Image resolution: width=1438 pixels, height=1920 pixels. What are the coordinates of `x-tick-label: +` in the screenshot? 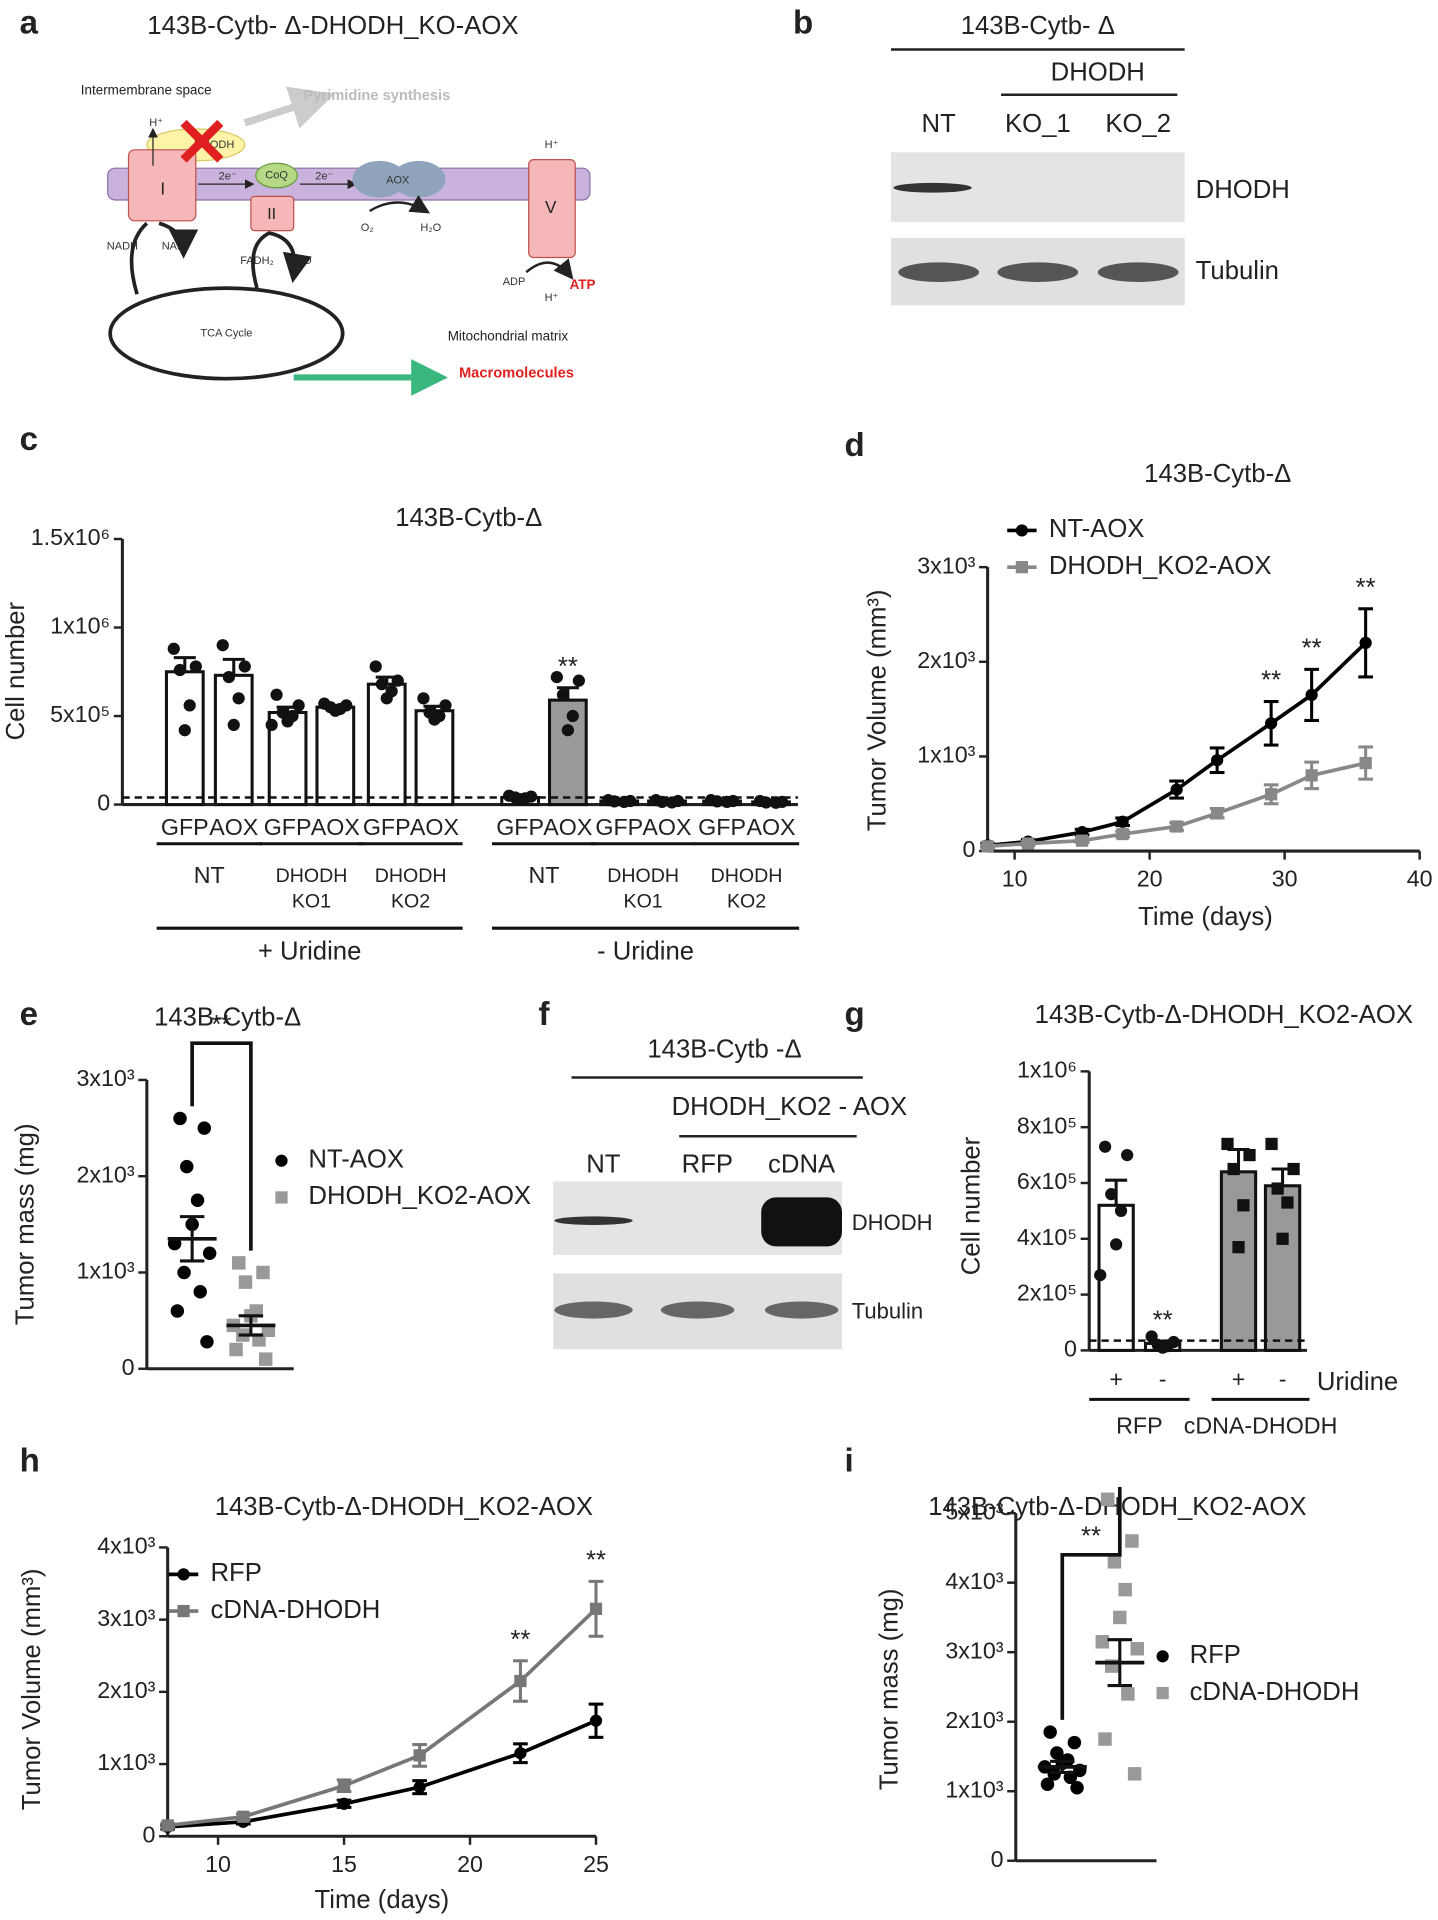 It's located at (1116, 1379).